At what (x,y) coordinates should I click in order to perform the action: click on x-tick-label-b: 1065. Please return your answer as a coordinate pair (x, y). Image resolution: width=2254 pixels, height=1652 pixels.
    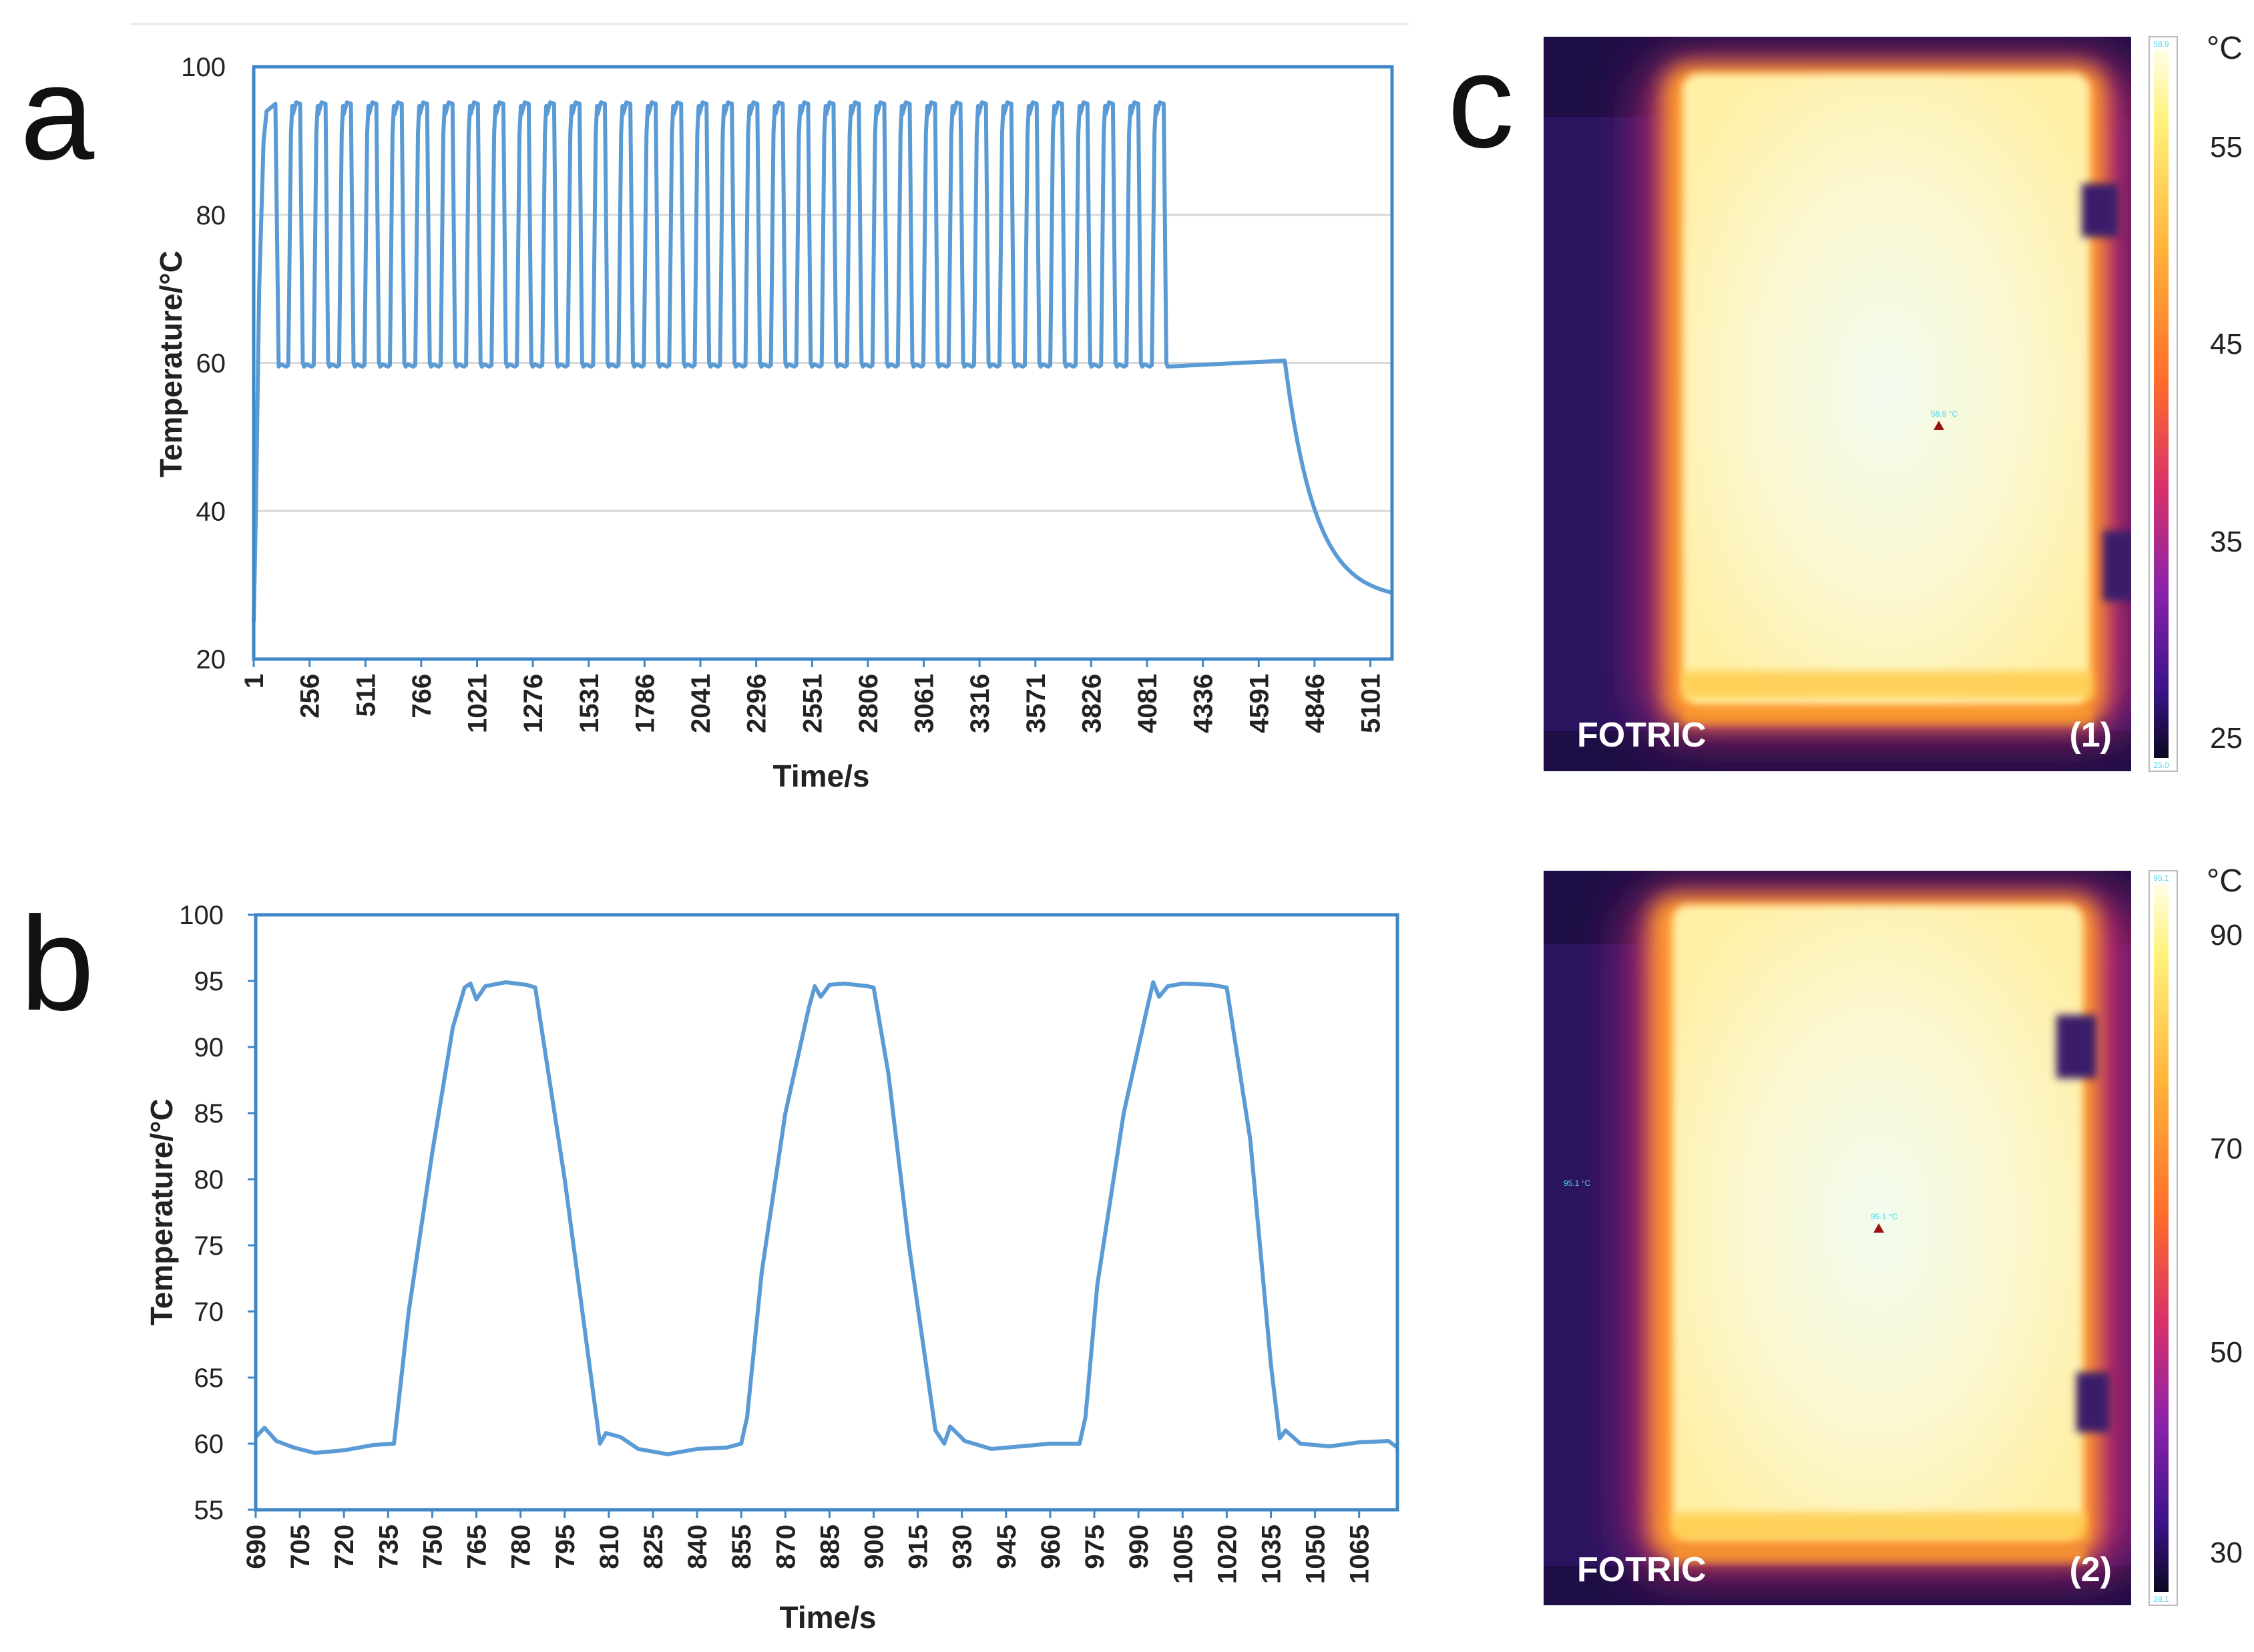
    Looking at the image, I should click on (1360, 1554).